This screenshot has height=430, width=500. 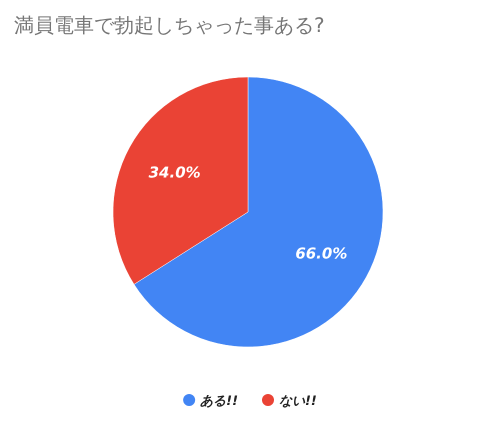 I want to click on data-label: 66.0%, so click(x=321, y=253).